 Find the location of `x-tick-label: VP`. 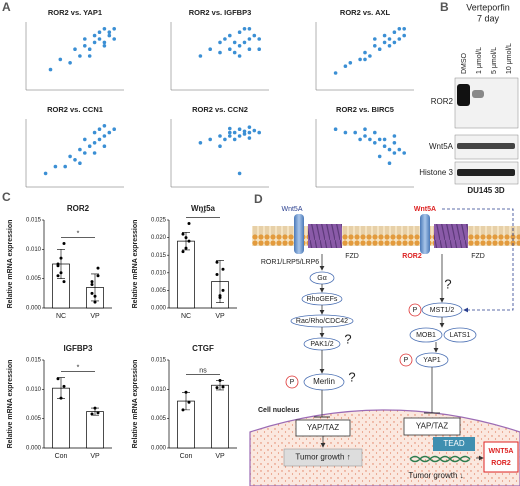

x-tick-label: VP is located at coordinates (220, 456).